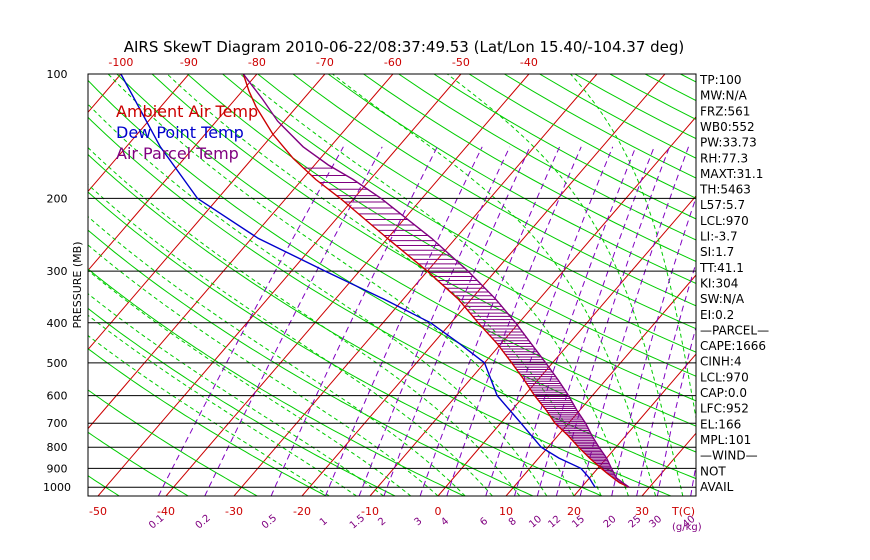 The height and width of the screenshot is (560, 870). I want to click on top-temp-tick-label: -80, so click(257, 62).